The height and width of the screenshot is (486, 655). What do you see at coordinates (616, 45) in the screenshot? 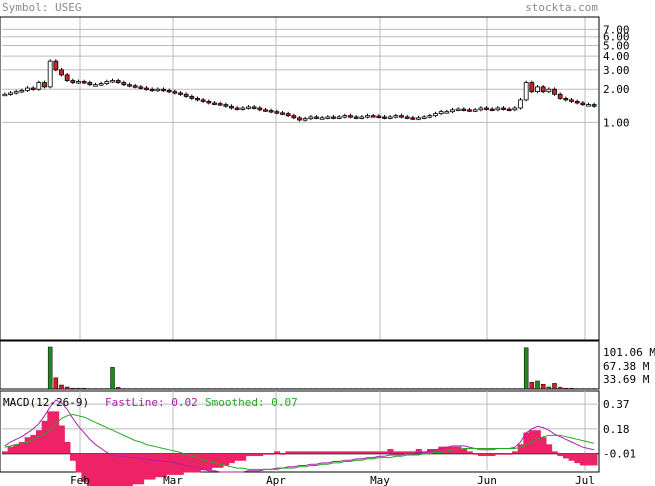
I see `price-tick-label: 5.00` at bounding box center [616, 45].